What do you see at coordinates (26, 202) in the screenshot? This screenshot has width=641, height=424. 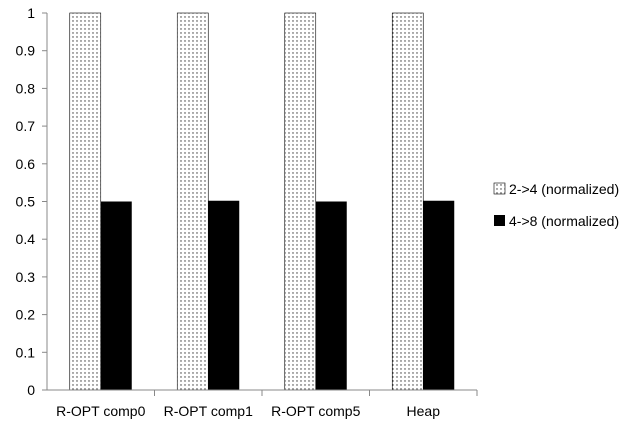 I see `y-tick-label: 0.5` at bounding box center [26, 202].